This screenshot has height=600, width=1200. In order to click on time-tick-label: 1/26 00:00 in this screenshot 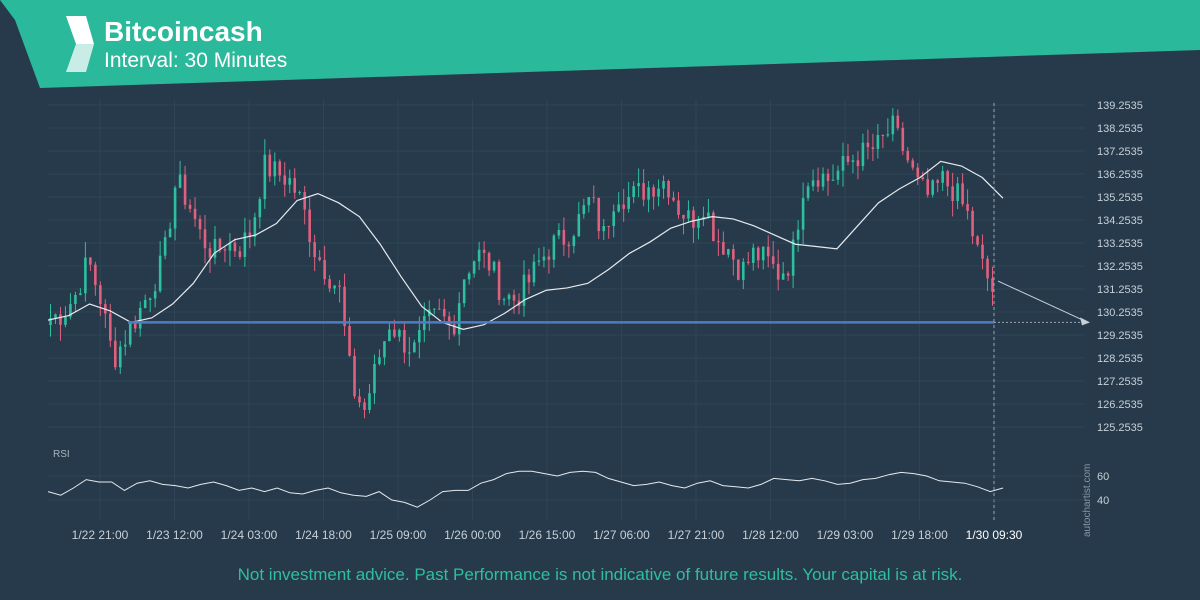, I will do `click(472, 535)`.